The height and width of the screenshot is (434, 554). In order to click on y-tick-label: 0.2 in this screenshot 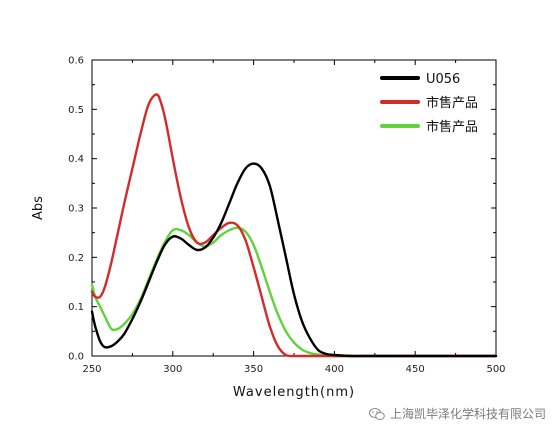, I will do `click(76, 258)`.